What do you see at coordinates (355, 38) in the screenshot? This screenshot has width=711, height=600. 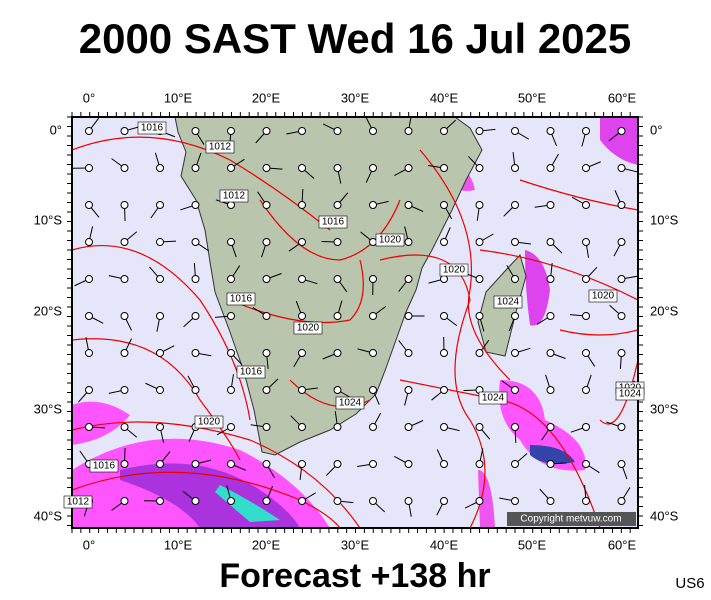 I see `title: 2000 SAST Wed 16 Jul 2025` at bounding box center [355, 38].